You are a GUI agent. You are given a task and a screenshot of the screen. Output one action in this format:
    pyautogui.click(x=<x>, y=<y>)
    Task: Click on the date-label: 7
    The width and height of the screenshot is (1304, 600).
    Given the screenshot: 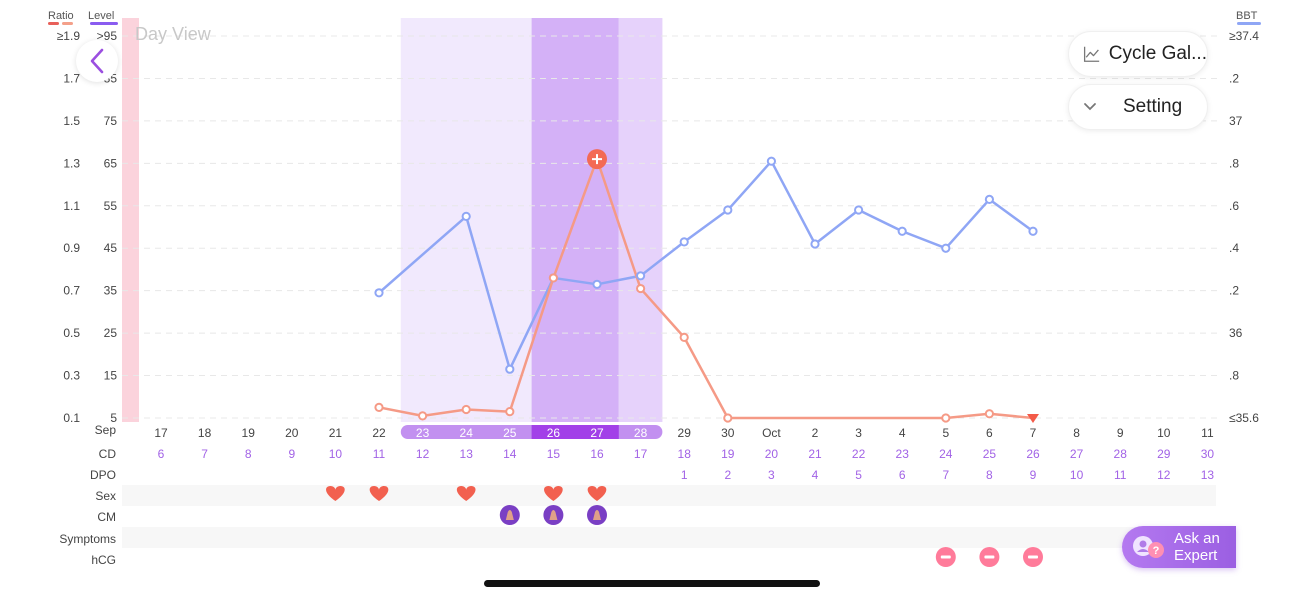 What is the action you would take?
    pyautogui.click(x=1033, y=433)
    